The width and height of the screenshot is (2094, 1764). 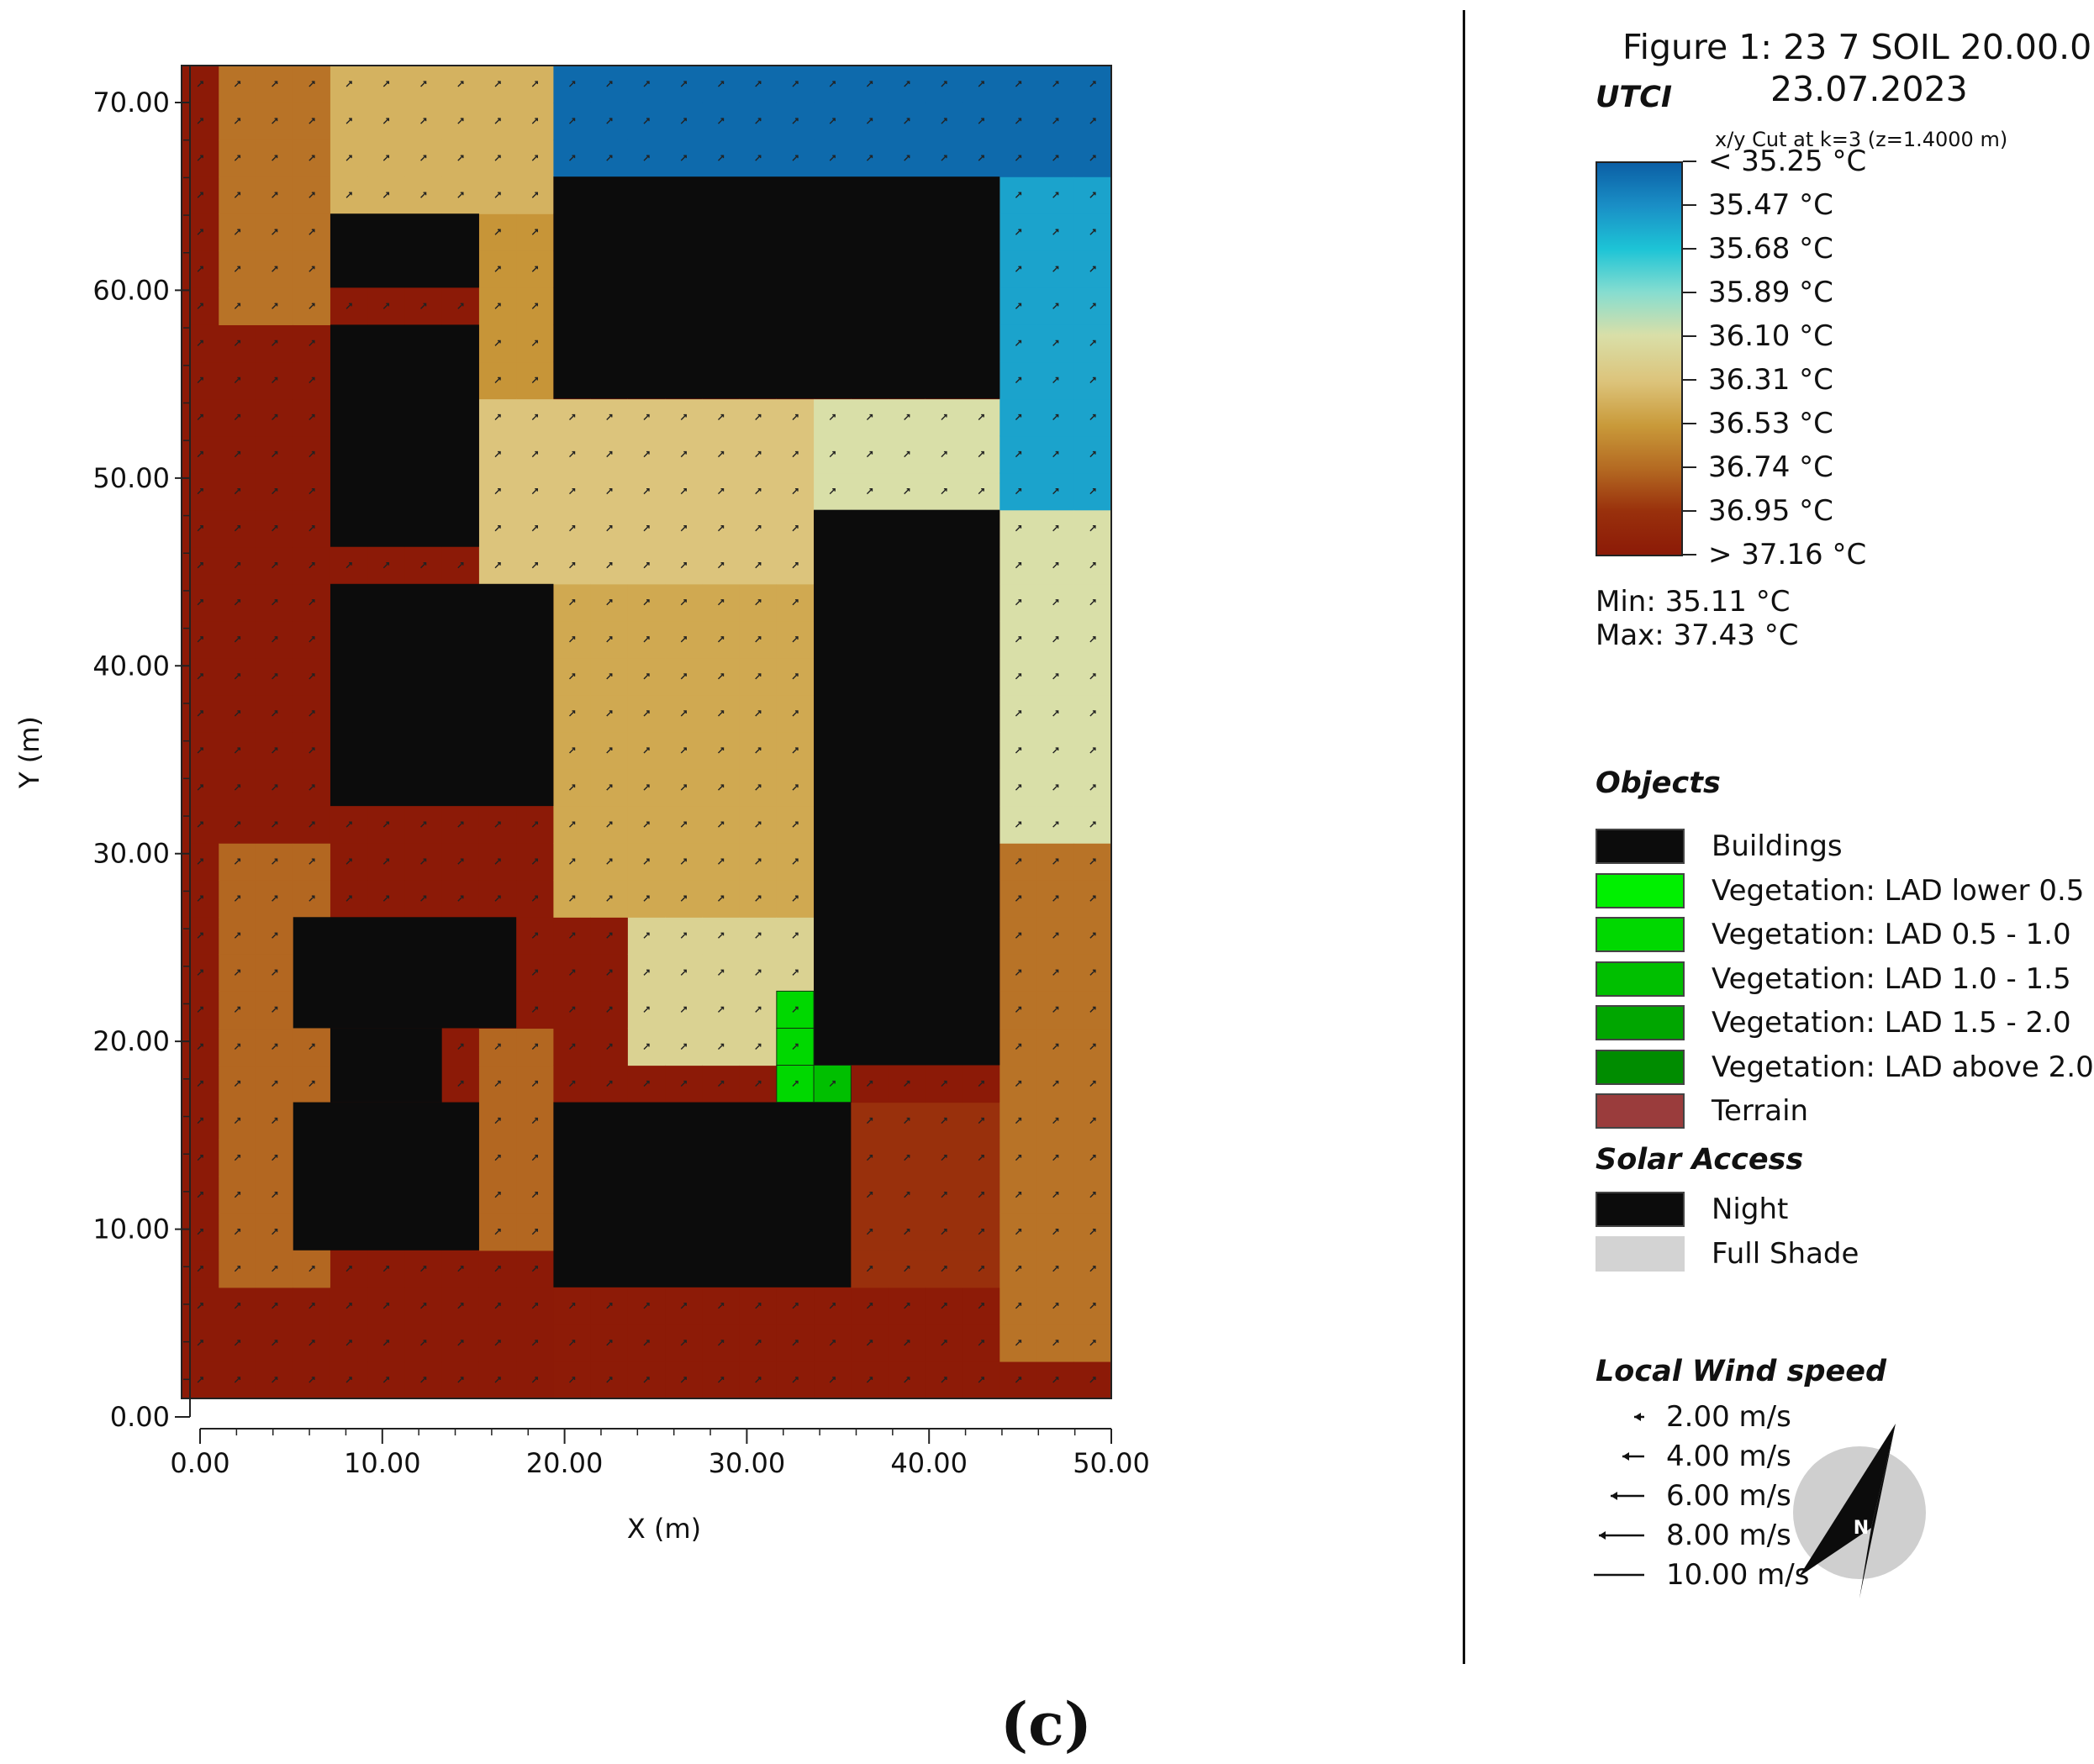 I want to click on figure-title: Figure 1: 23 7 SOIL 20.00.01, so click(x=1858, y=47).